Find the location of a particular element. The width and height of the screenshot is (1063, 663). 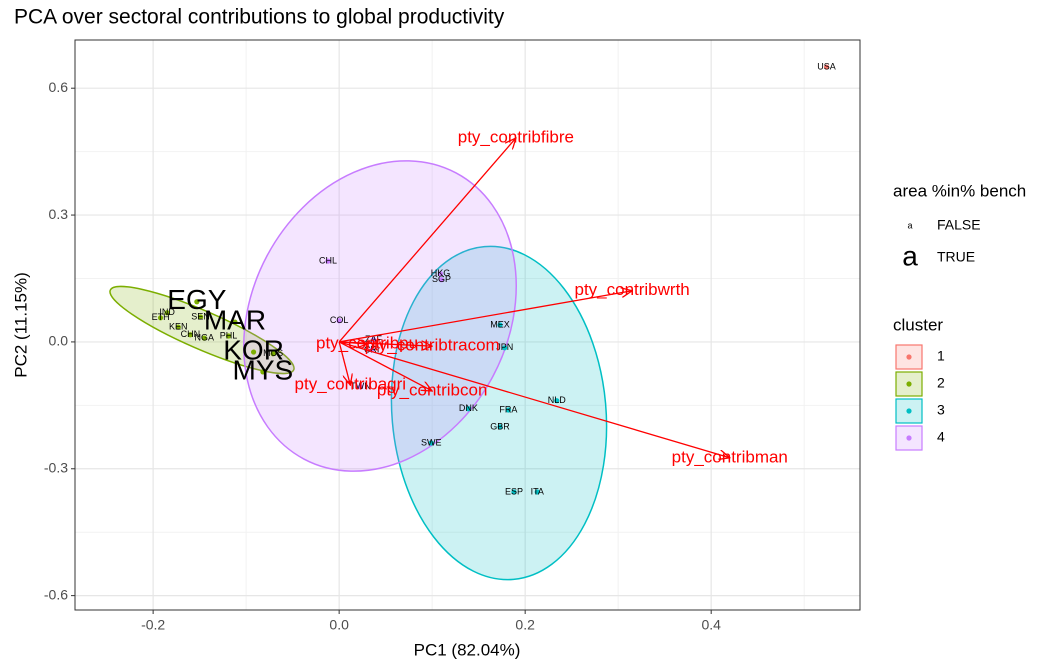

loading-label: pty_contribagri is located at coordinates (351, 384).